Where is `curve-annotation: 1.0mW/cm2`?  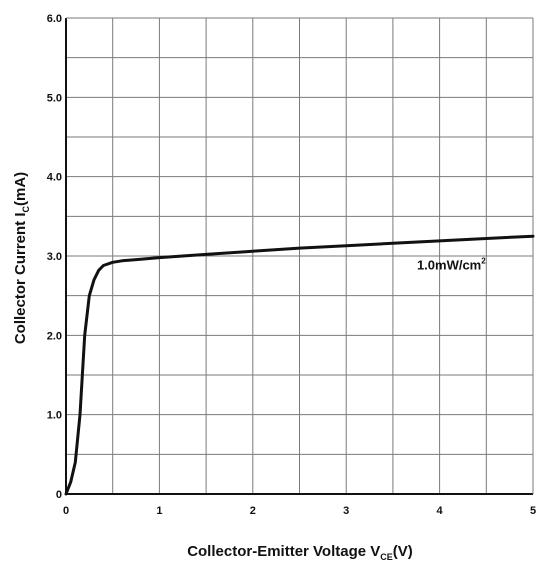
curve-annotation: 1.0mW/cm2 is located at coordinates (451, 264).